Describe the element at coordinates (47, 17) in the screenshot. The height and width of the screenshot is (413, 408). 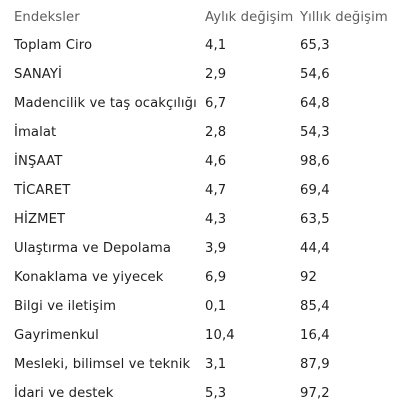
I see `header-indices: Endeksler` at that location.